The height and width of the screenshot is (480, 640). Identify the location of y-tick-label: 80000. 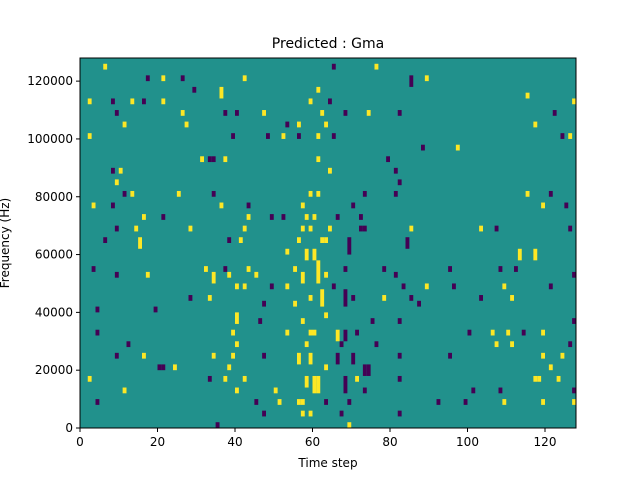
(54, 197).